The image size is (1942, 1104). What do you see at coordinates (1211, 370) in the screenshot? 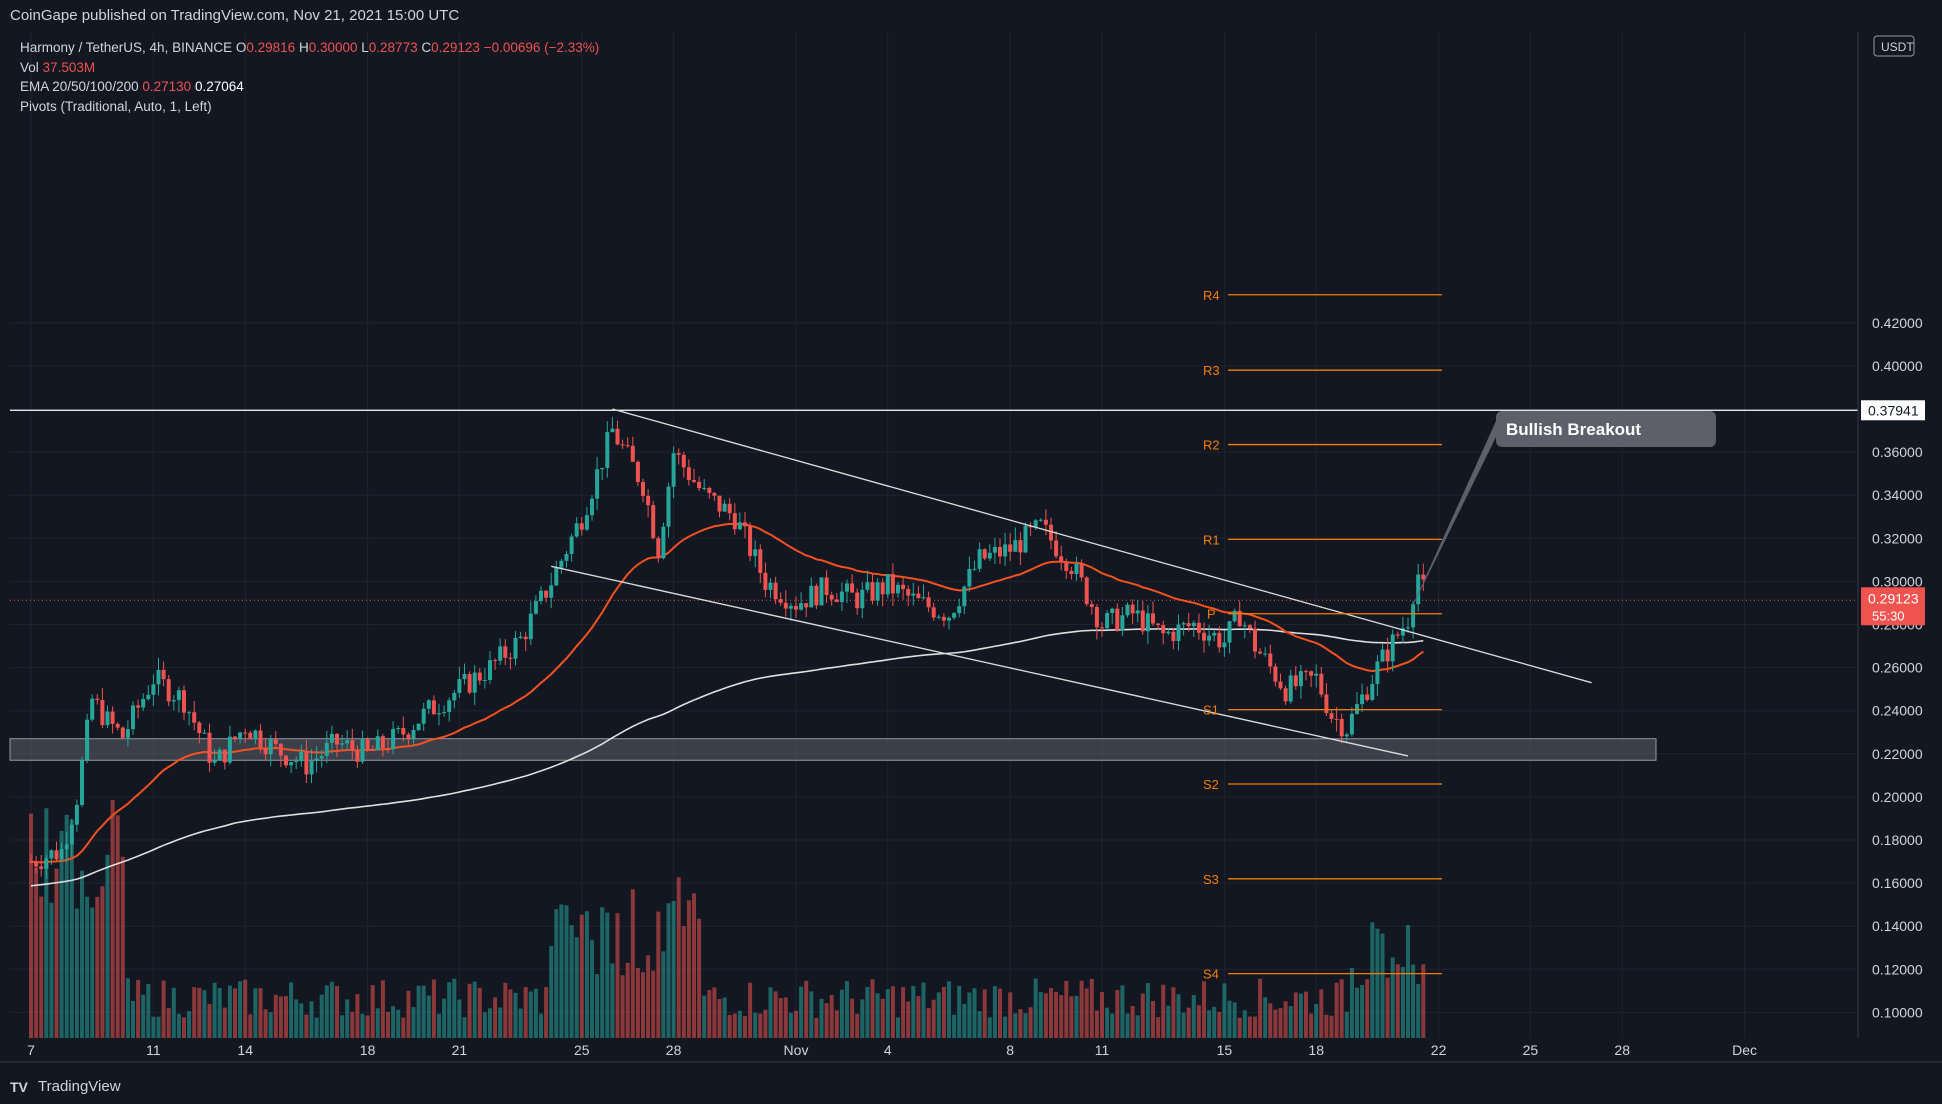
I see `pivot-label-r3: R3` at bounding box center [1211, 370].